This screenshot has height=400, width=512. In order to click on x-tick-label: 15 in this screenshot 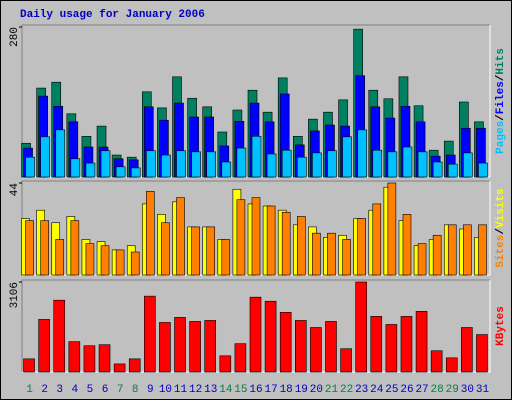, I will do `click(240, 390)`.